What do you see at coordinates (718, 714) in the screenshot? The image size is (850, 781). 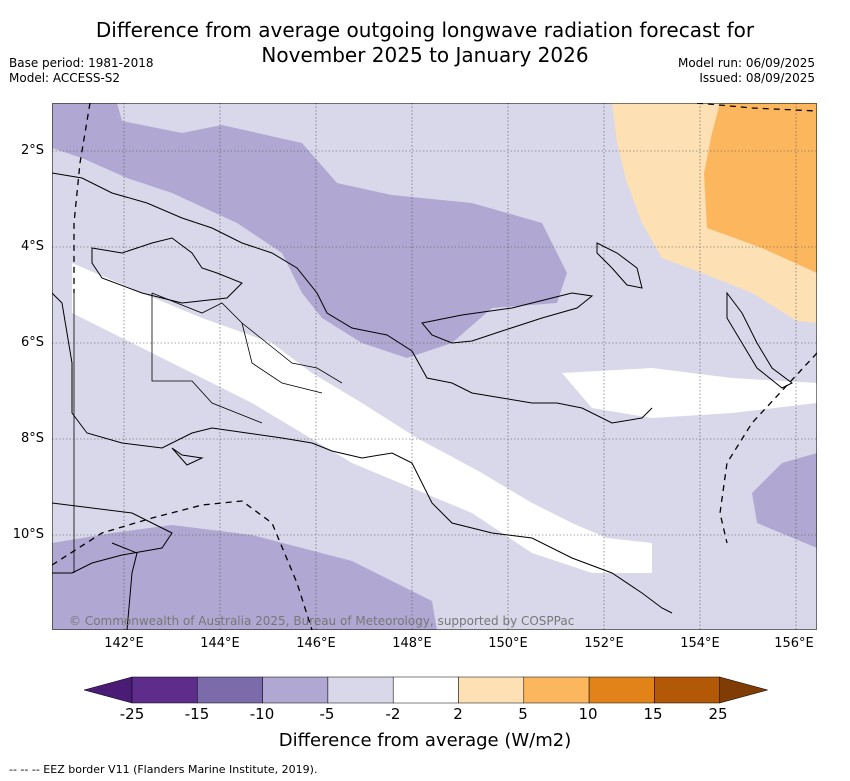 I see `colorbar-label: 25` at bounding box center [718, 714].